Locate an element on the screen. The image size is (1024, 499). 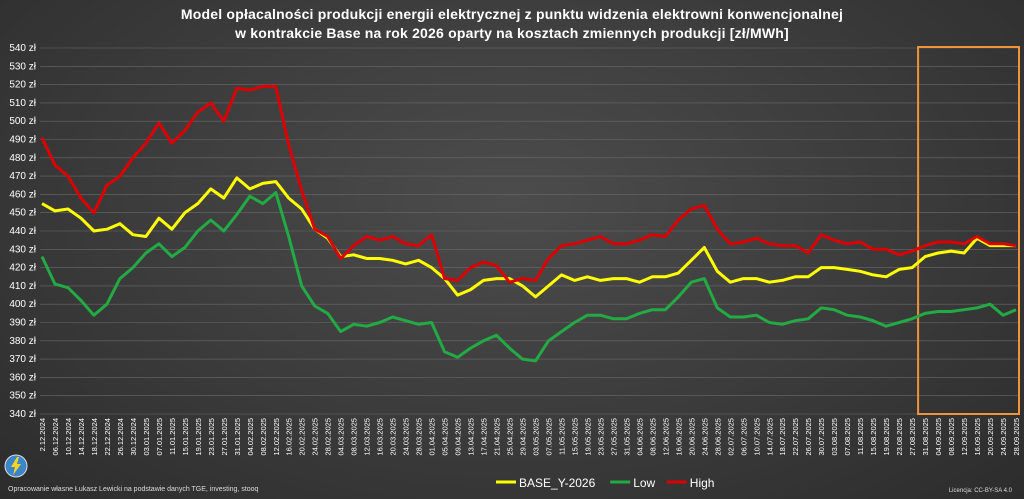
x-tick-label: 16.09.2025 is located at coordinates (977, 437).